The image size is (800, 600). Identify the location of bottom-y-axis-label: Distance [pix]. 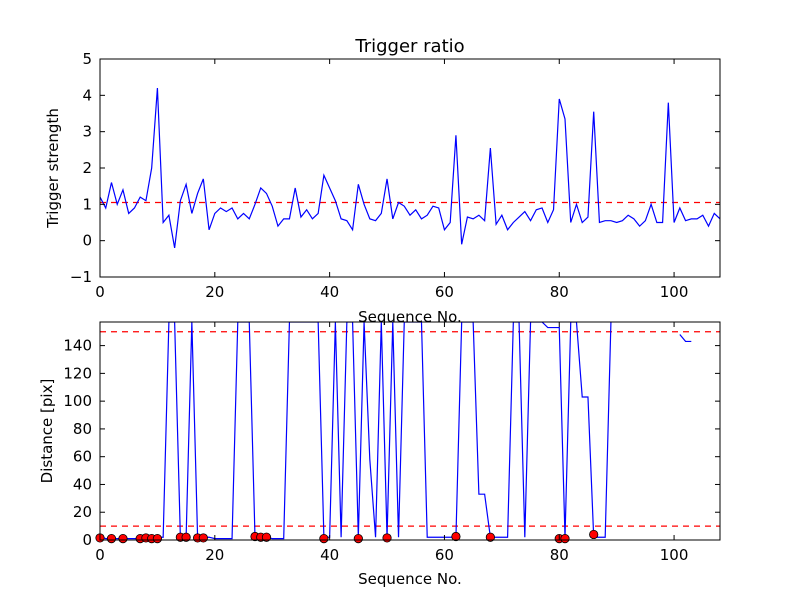
(47, 431).